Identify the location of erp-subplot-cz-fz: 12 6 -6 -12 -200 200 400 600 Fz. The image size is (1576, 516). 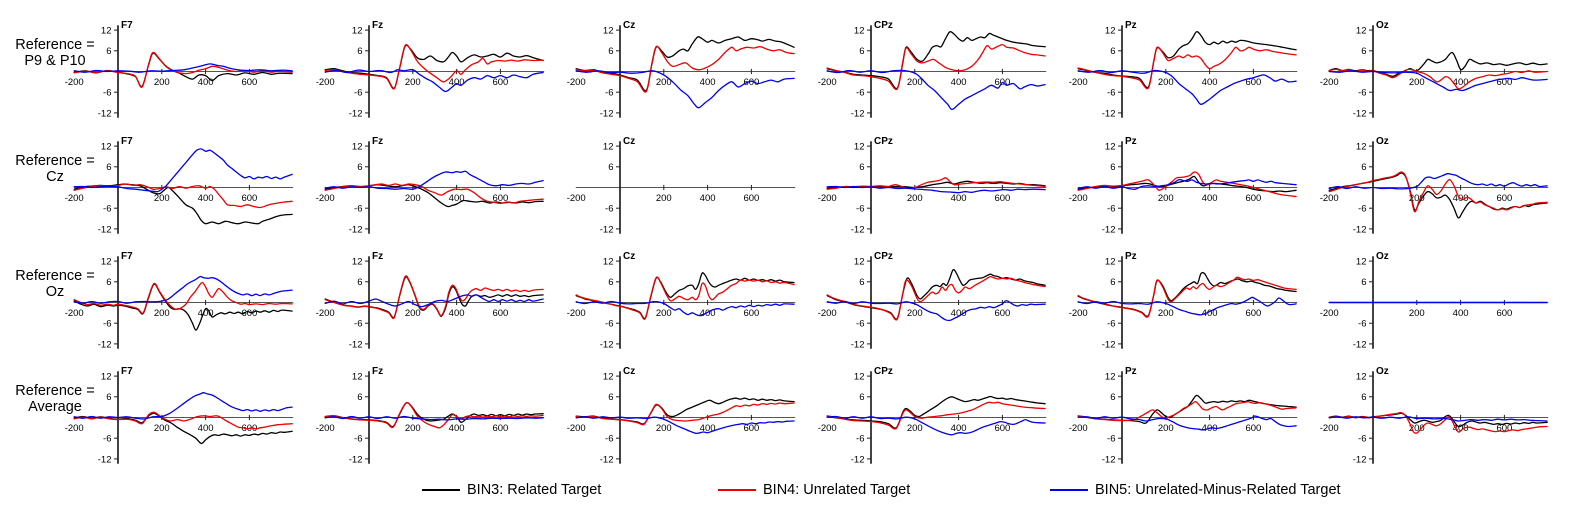
(430, 185).